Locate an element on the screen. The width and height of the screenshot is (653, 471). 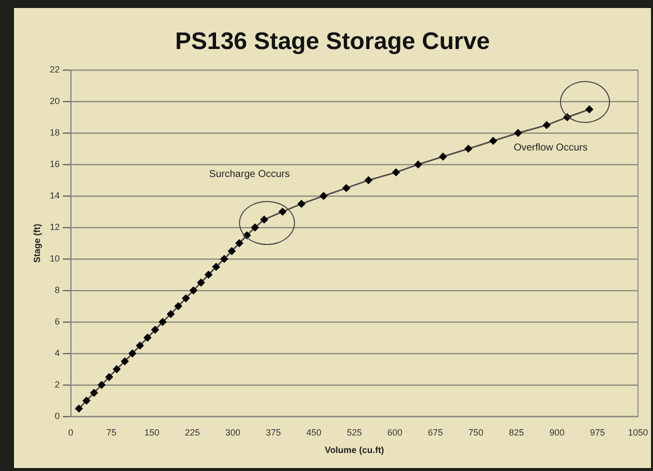
y-tick-label: 22 is located at coordinates (55, 69).